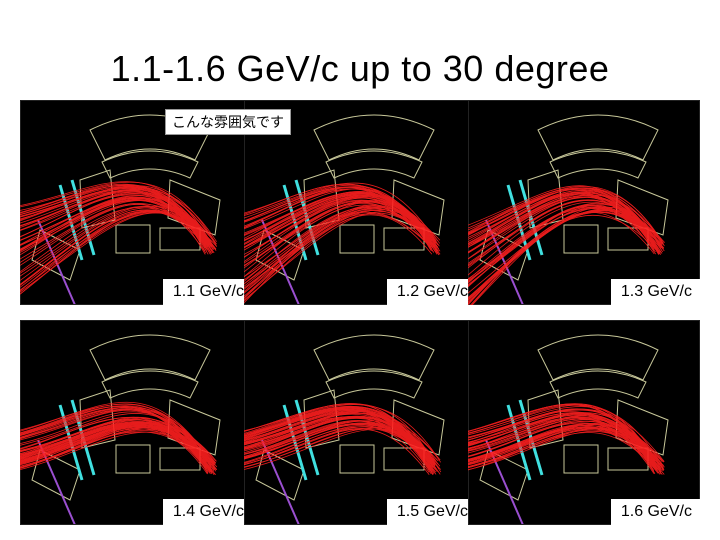 The image size is (720, 540). Describe the element at coordinates (655, 512) in the screenshot. I see `momentum-label: 1.6 GeV/c` at that location.